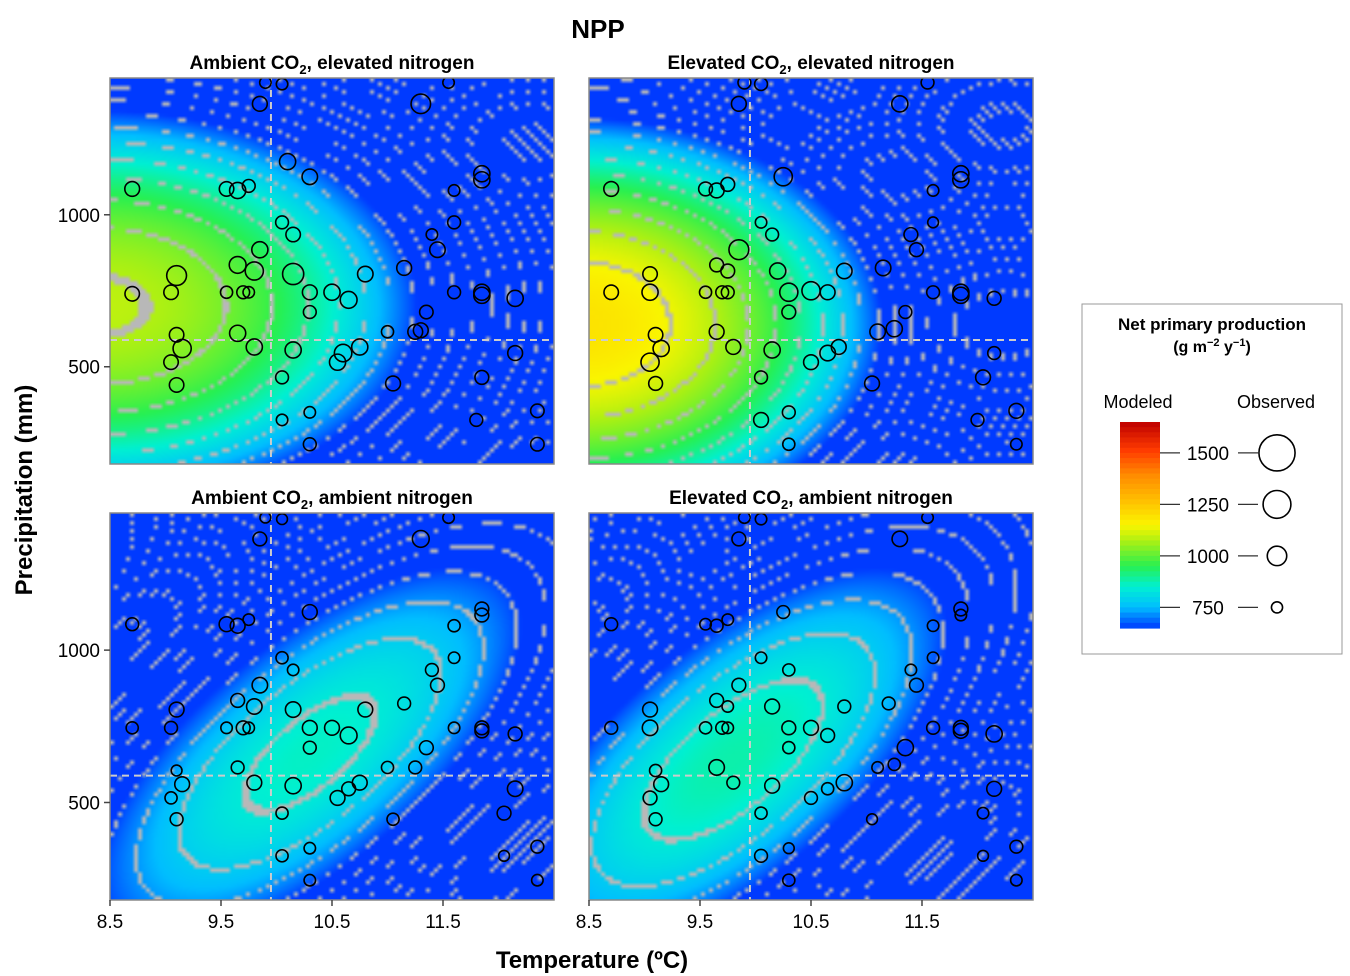  I want to click on panel-title-text: Ambient CO, so click(246, 498).